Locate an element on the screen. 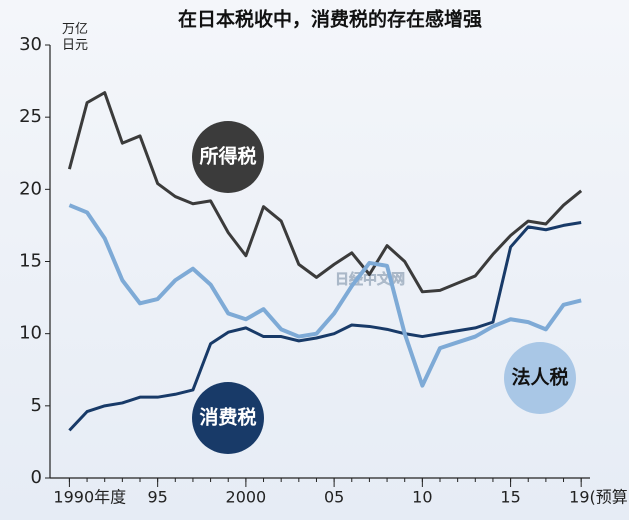 The image size is (629, 520). y-tick-label: 30 is located at coordinates (30, 44).